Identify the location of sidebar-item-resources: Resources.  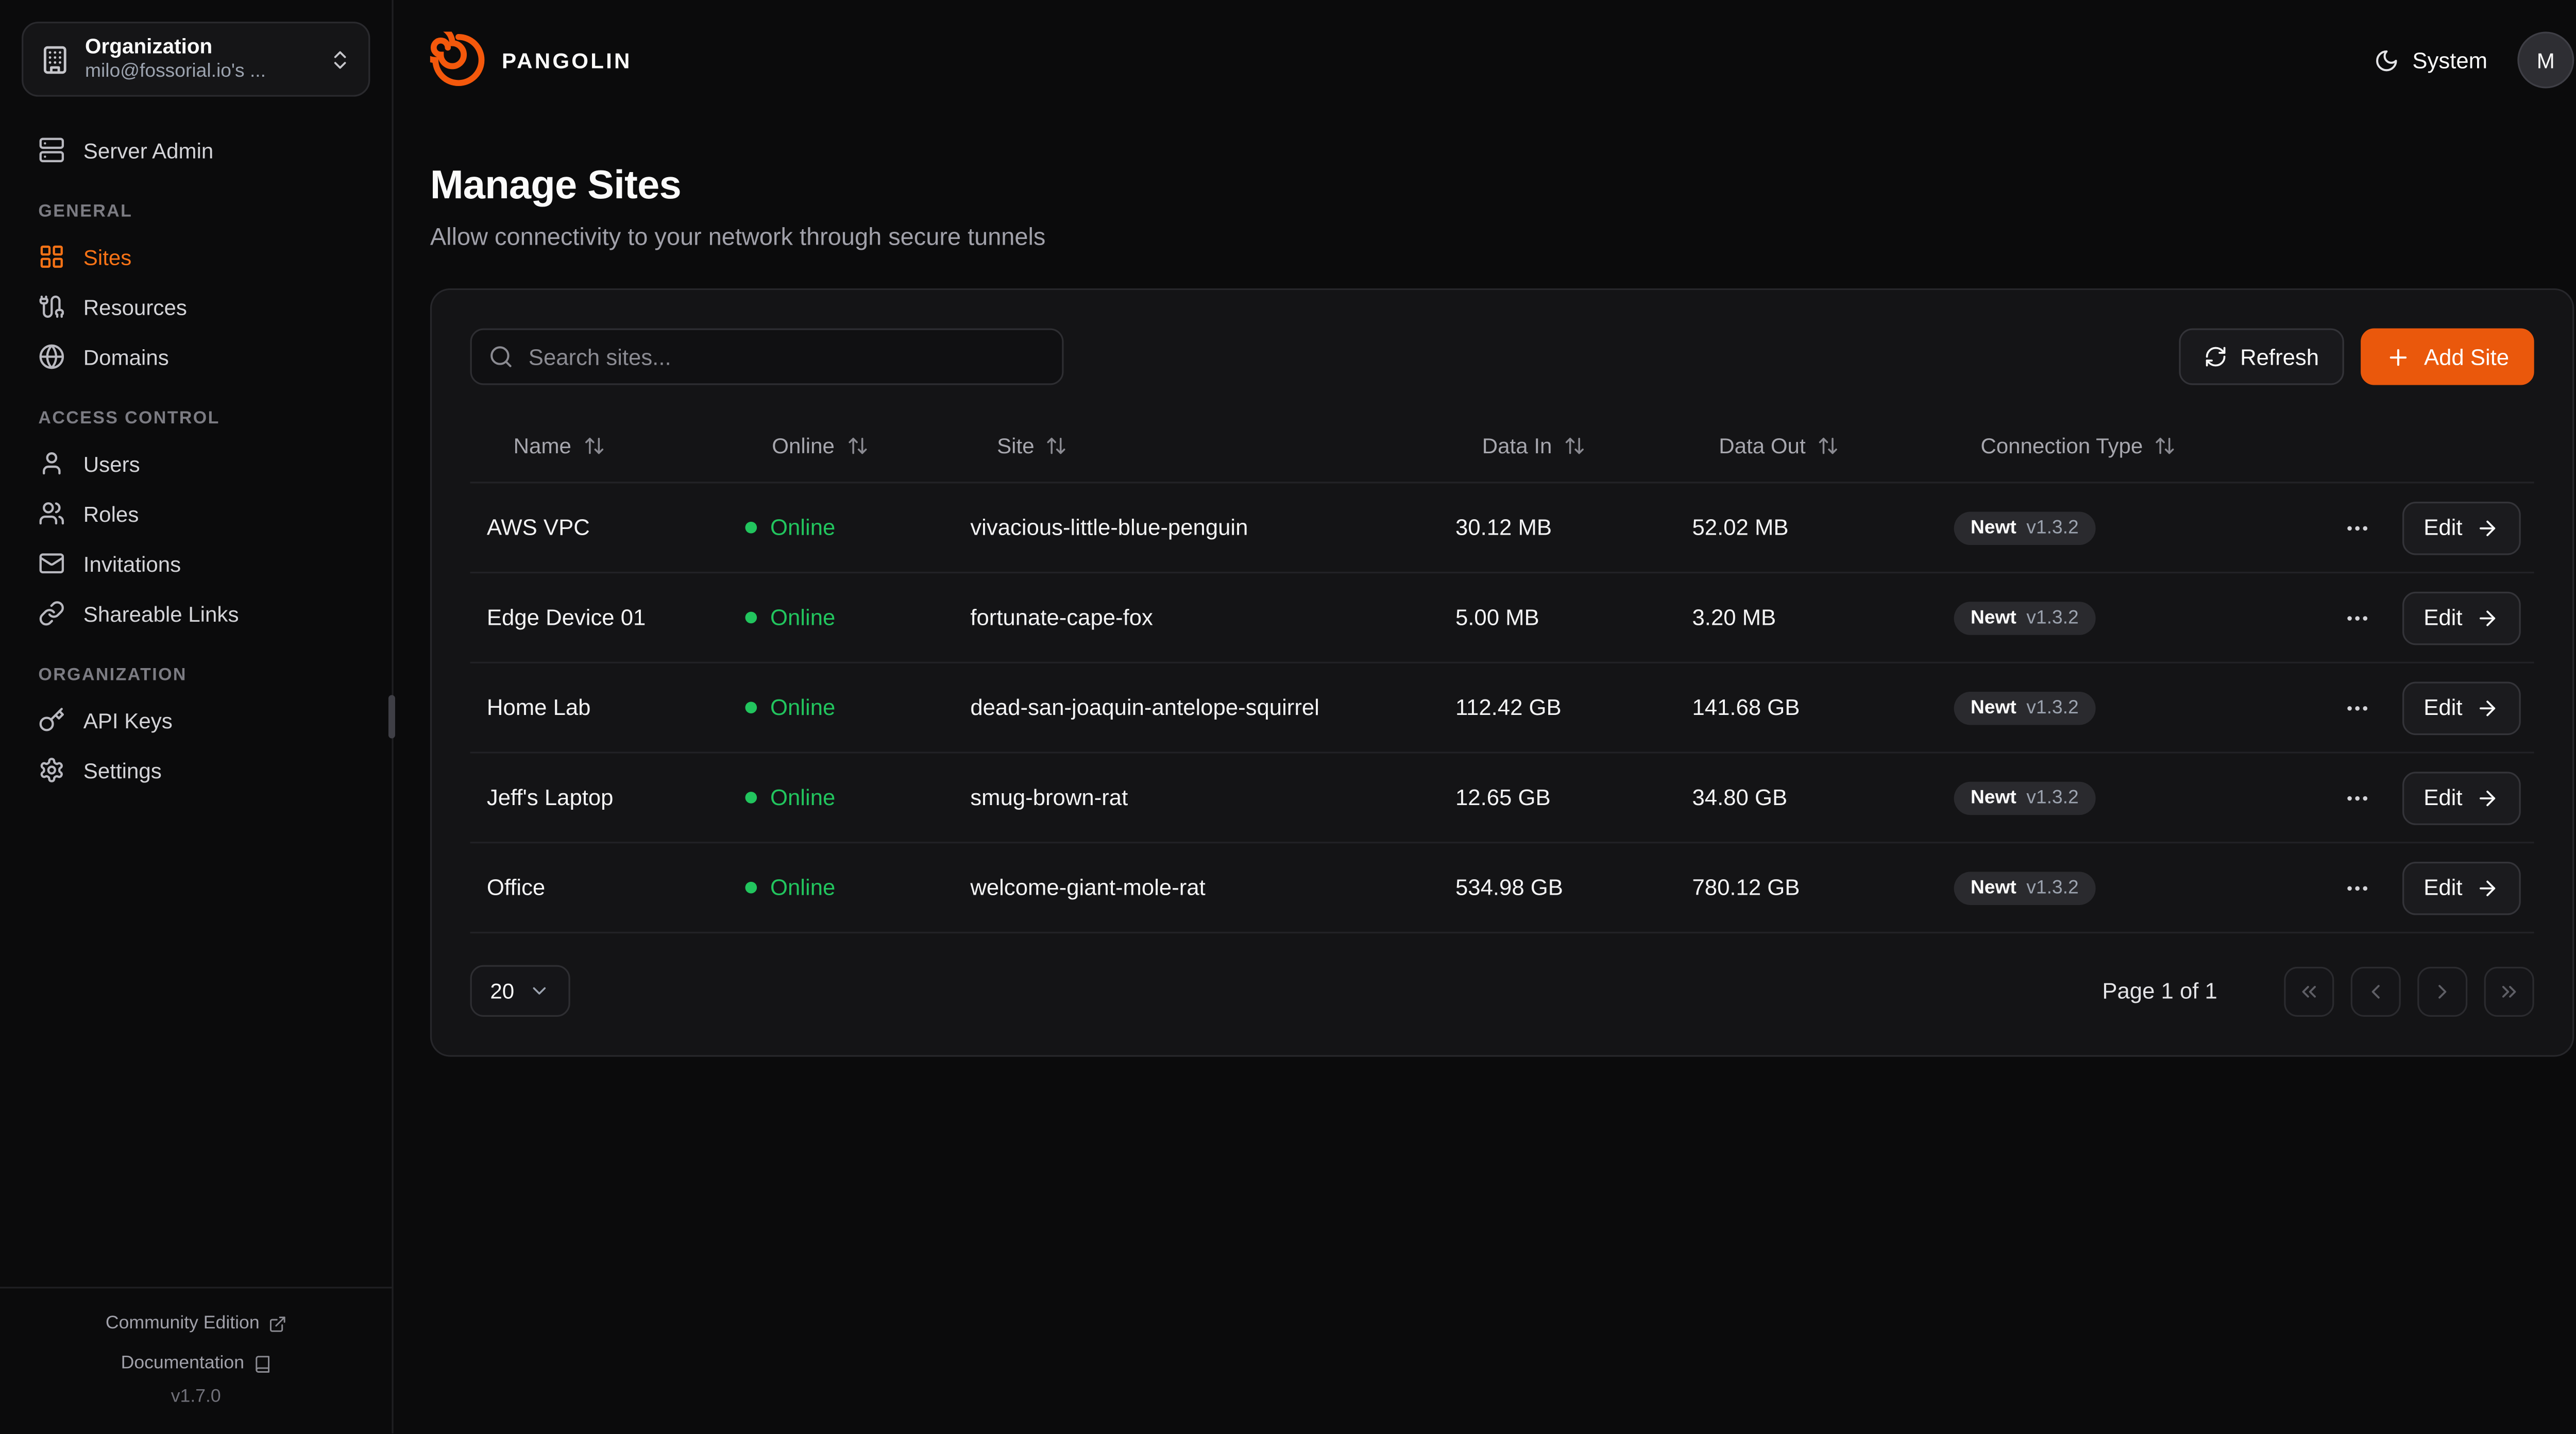
(196, 307).